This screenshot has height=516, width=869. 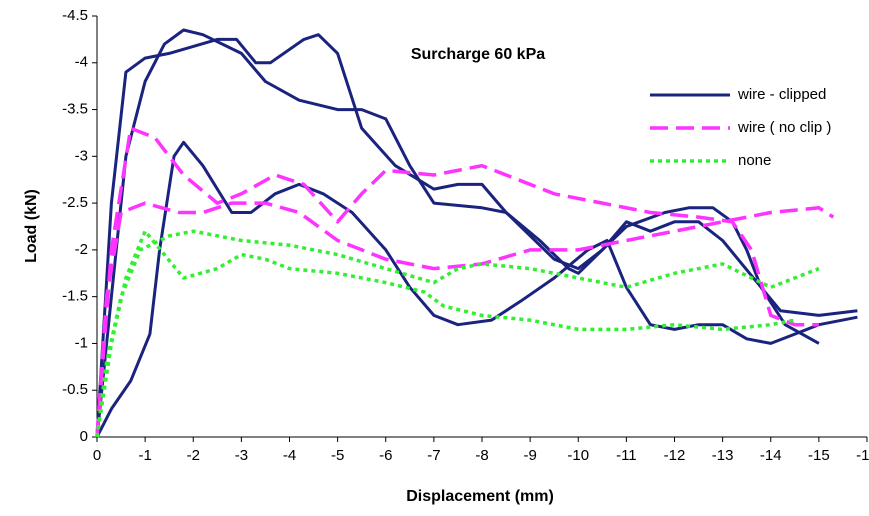 What do you see at coordinates (781, 94) in the screenshot?
I see `legend-label: wire - clipped` at bounding box center [781, 94].